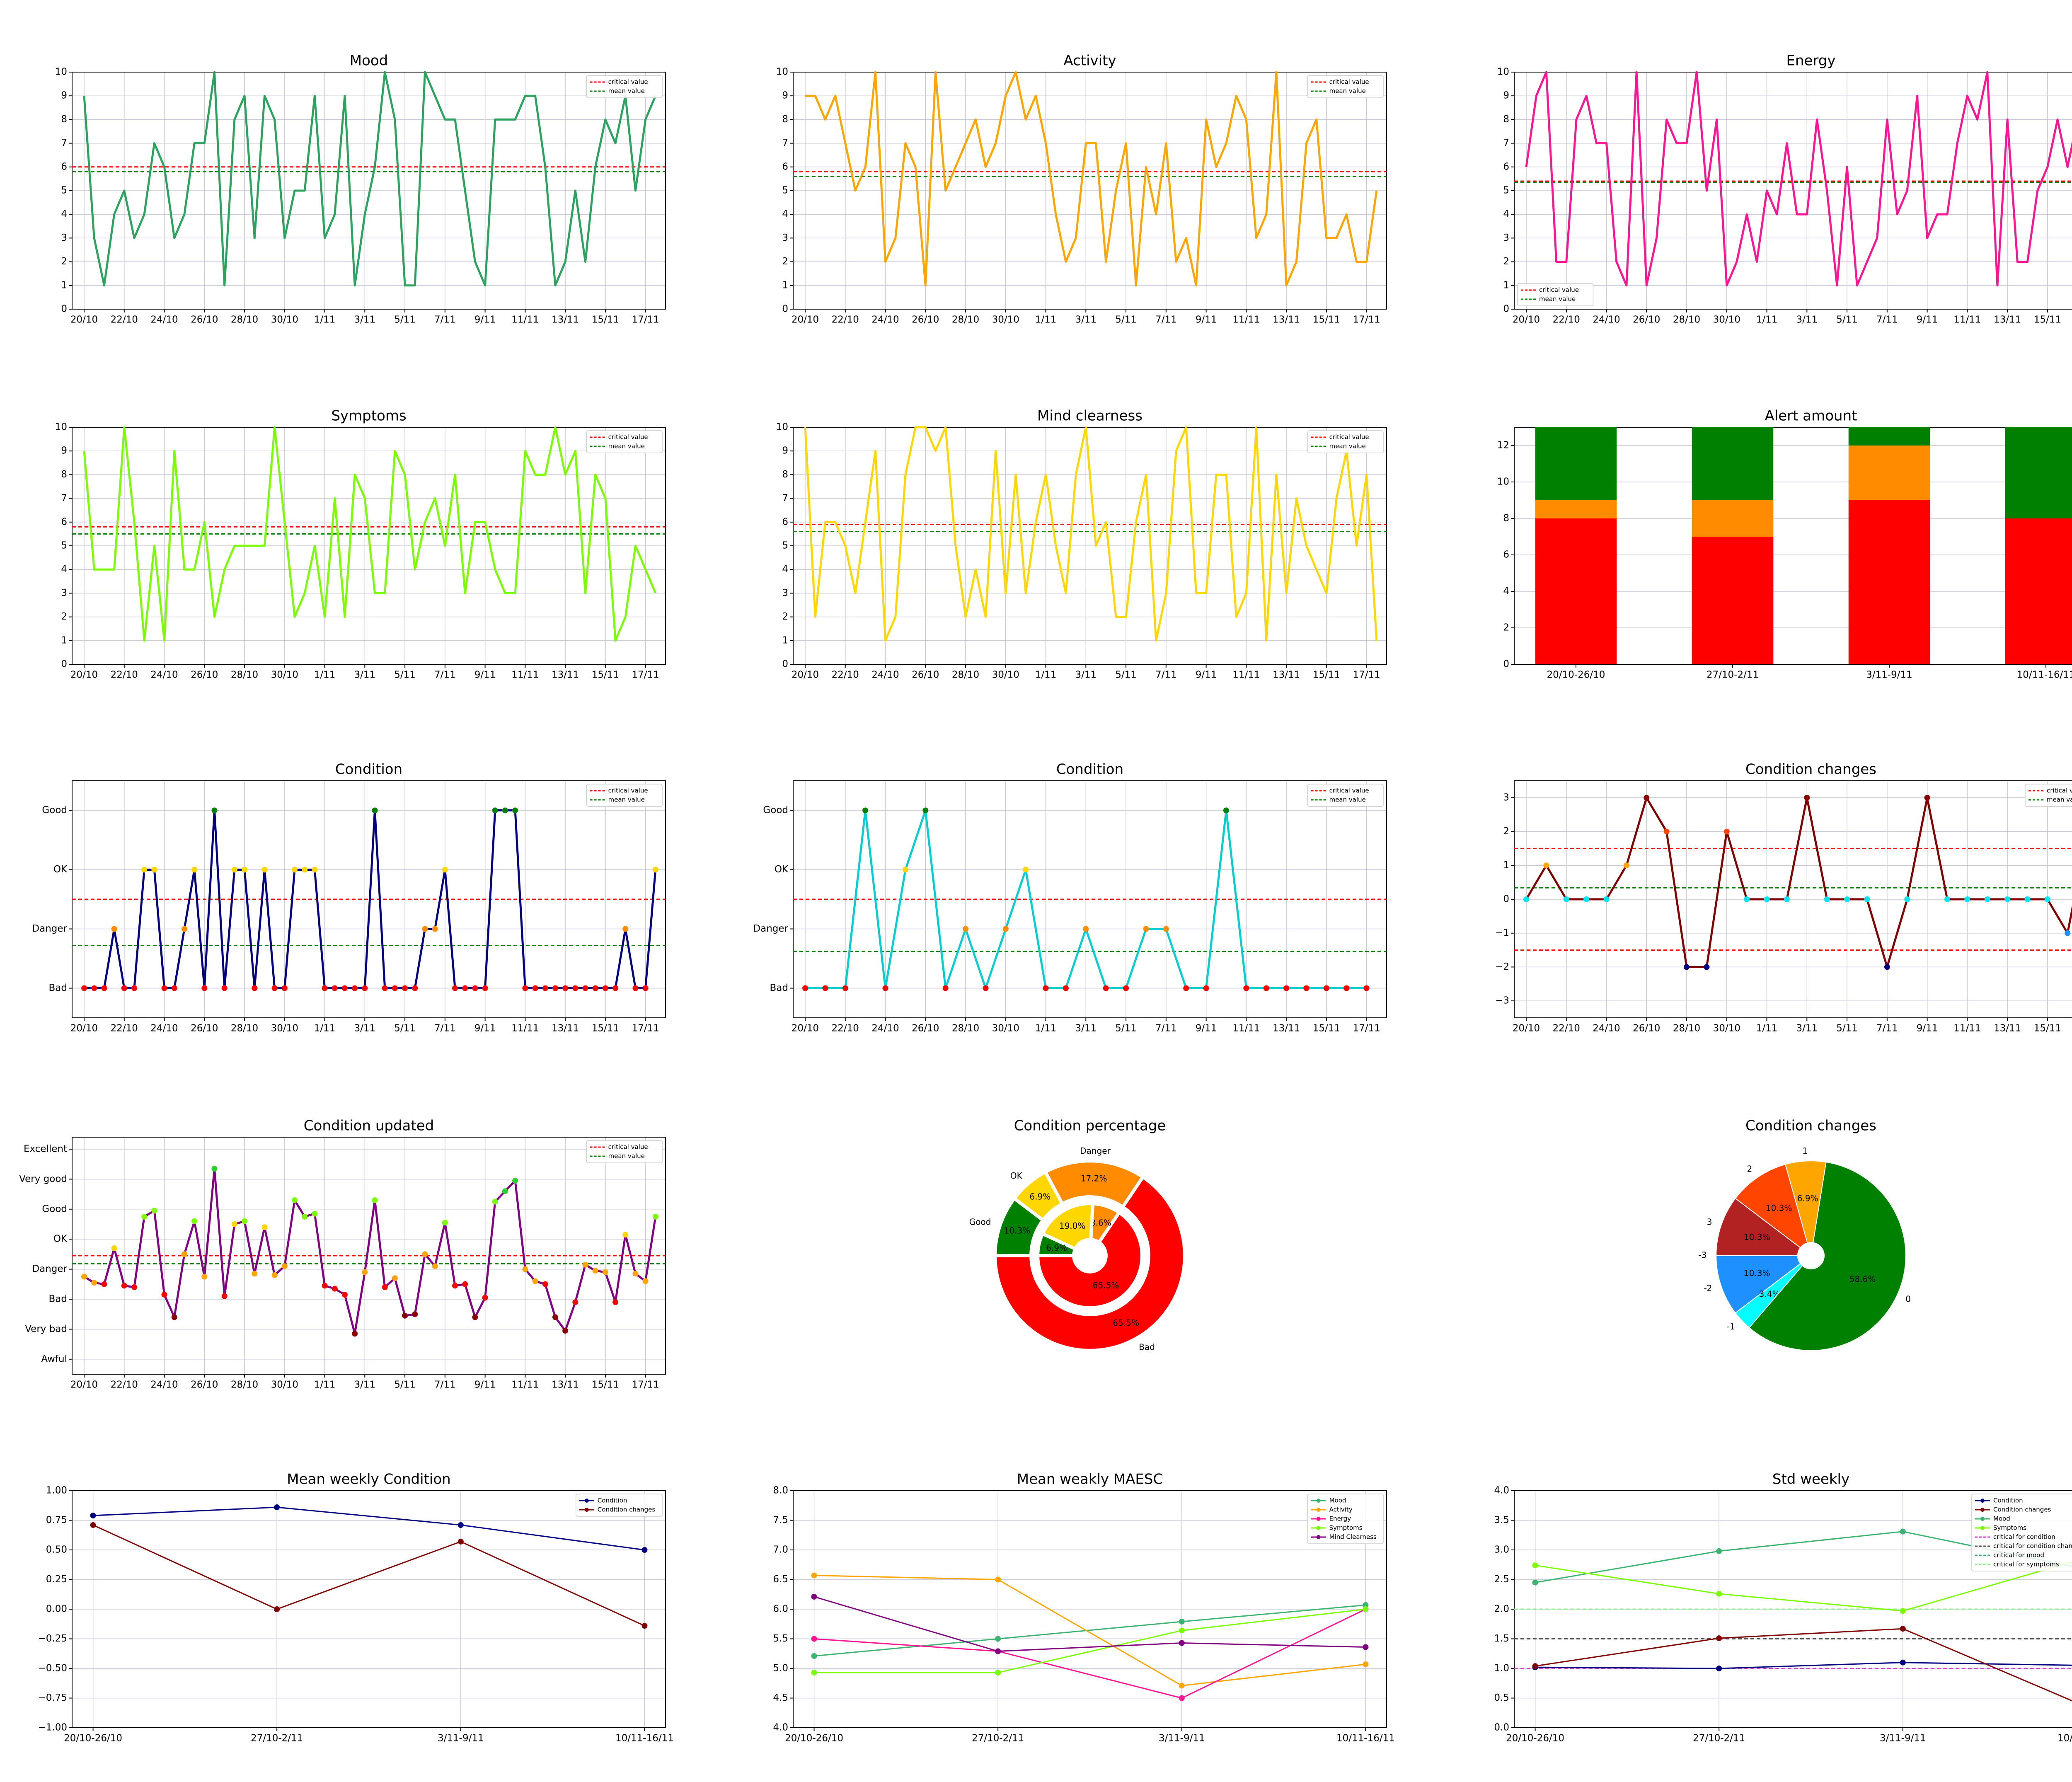 This screenshot has height=1782, width=2072. Describe the element at coordinates (785, 95) in the screenshot. I see `y-tick-label: 9` at that location.